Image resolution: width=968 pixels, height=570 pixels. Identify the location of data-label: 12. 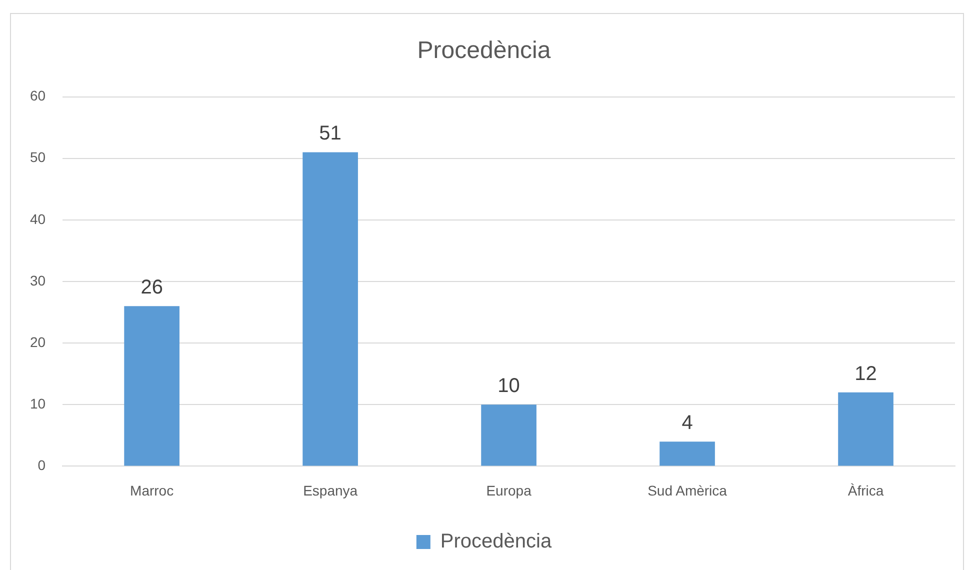
(865, 373).